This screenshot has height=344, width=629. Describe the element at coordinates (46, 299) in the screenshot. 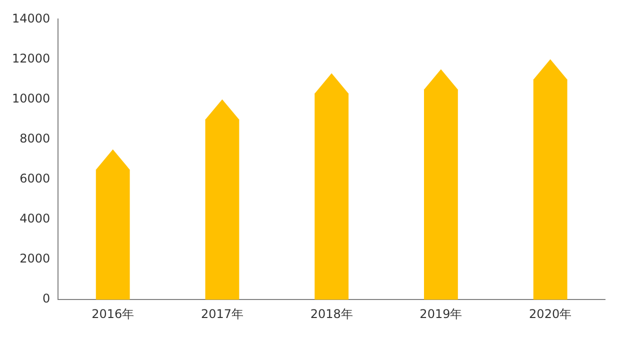

I see `y-tick-label: 0` at that location.